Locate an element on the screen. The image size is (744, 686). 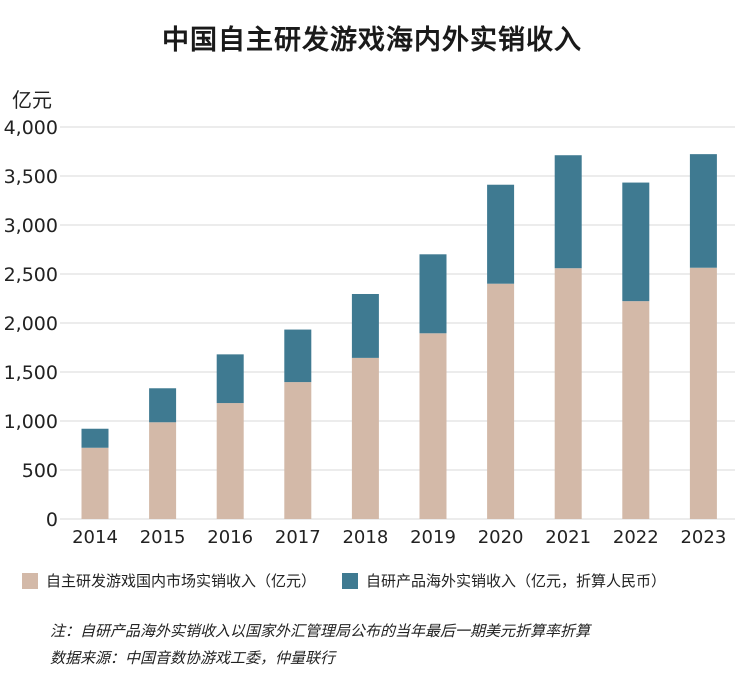
footnote: 注：自研产品海外实销收入以国家外汇管理局公布的当年最后一期美元折算率折算 is located at coordinates (320, 631).